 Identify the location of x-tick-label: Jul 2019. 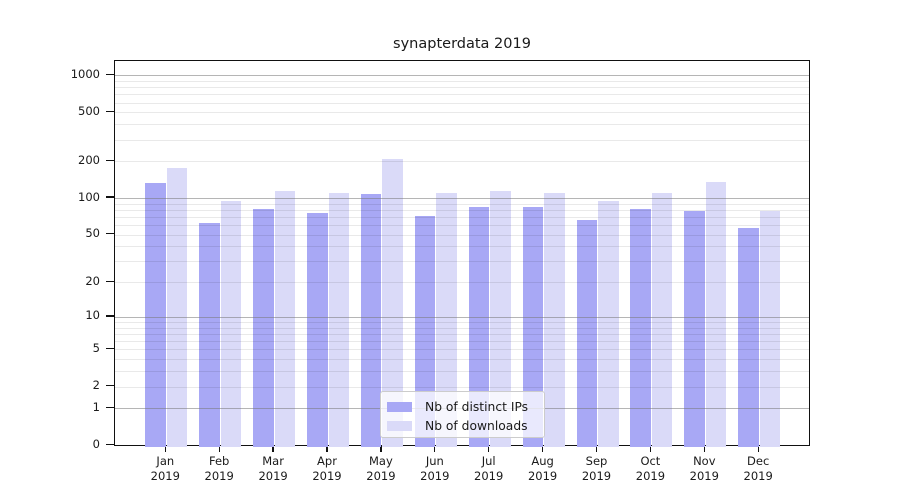
(489, 468).